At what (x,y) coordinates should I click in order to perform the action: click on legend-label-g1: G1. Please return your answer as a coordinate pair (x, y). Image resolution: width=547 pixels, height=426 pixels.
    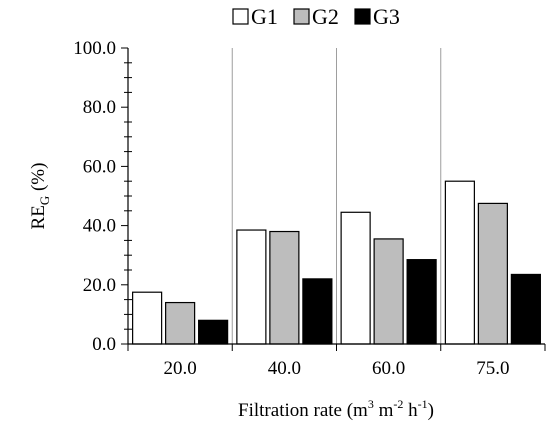
    Looking at the image, I should click on (264, 16).